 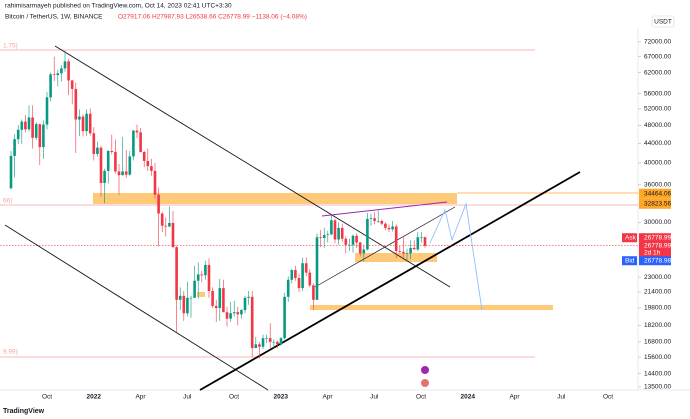 What do you see at coordinates (94, 397) in the screenshot?
I see `x-tick-label: 2022` at bounding box center [94, 397].